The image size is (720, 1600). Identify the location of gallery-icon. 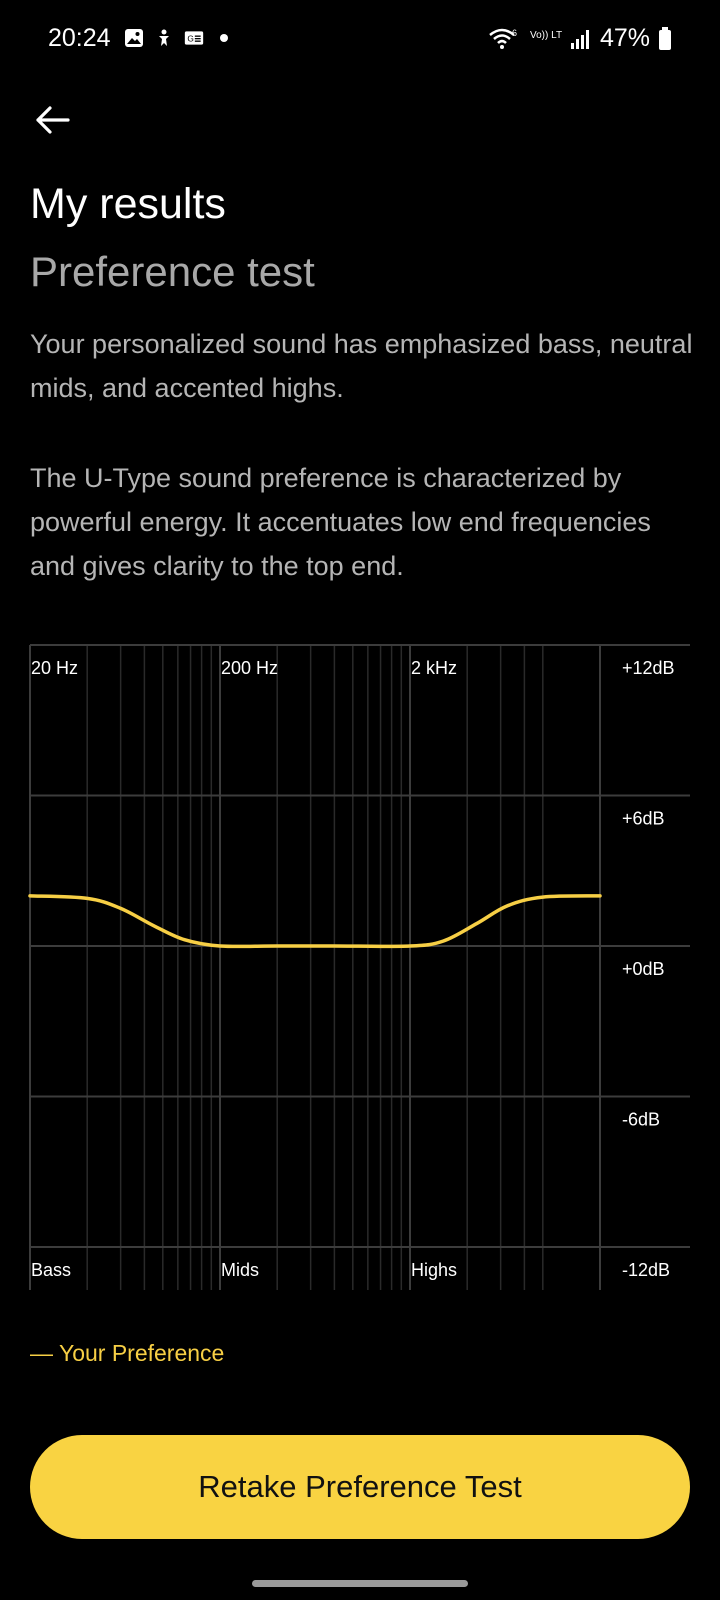
(134, 38).